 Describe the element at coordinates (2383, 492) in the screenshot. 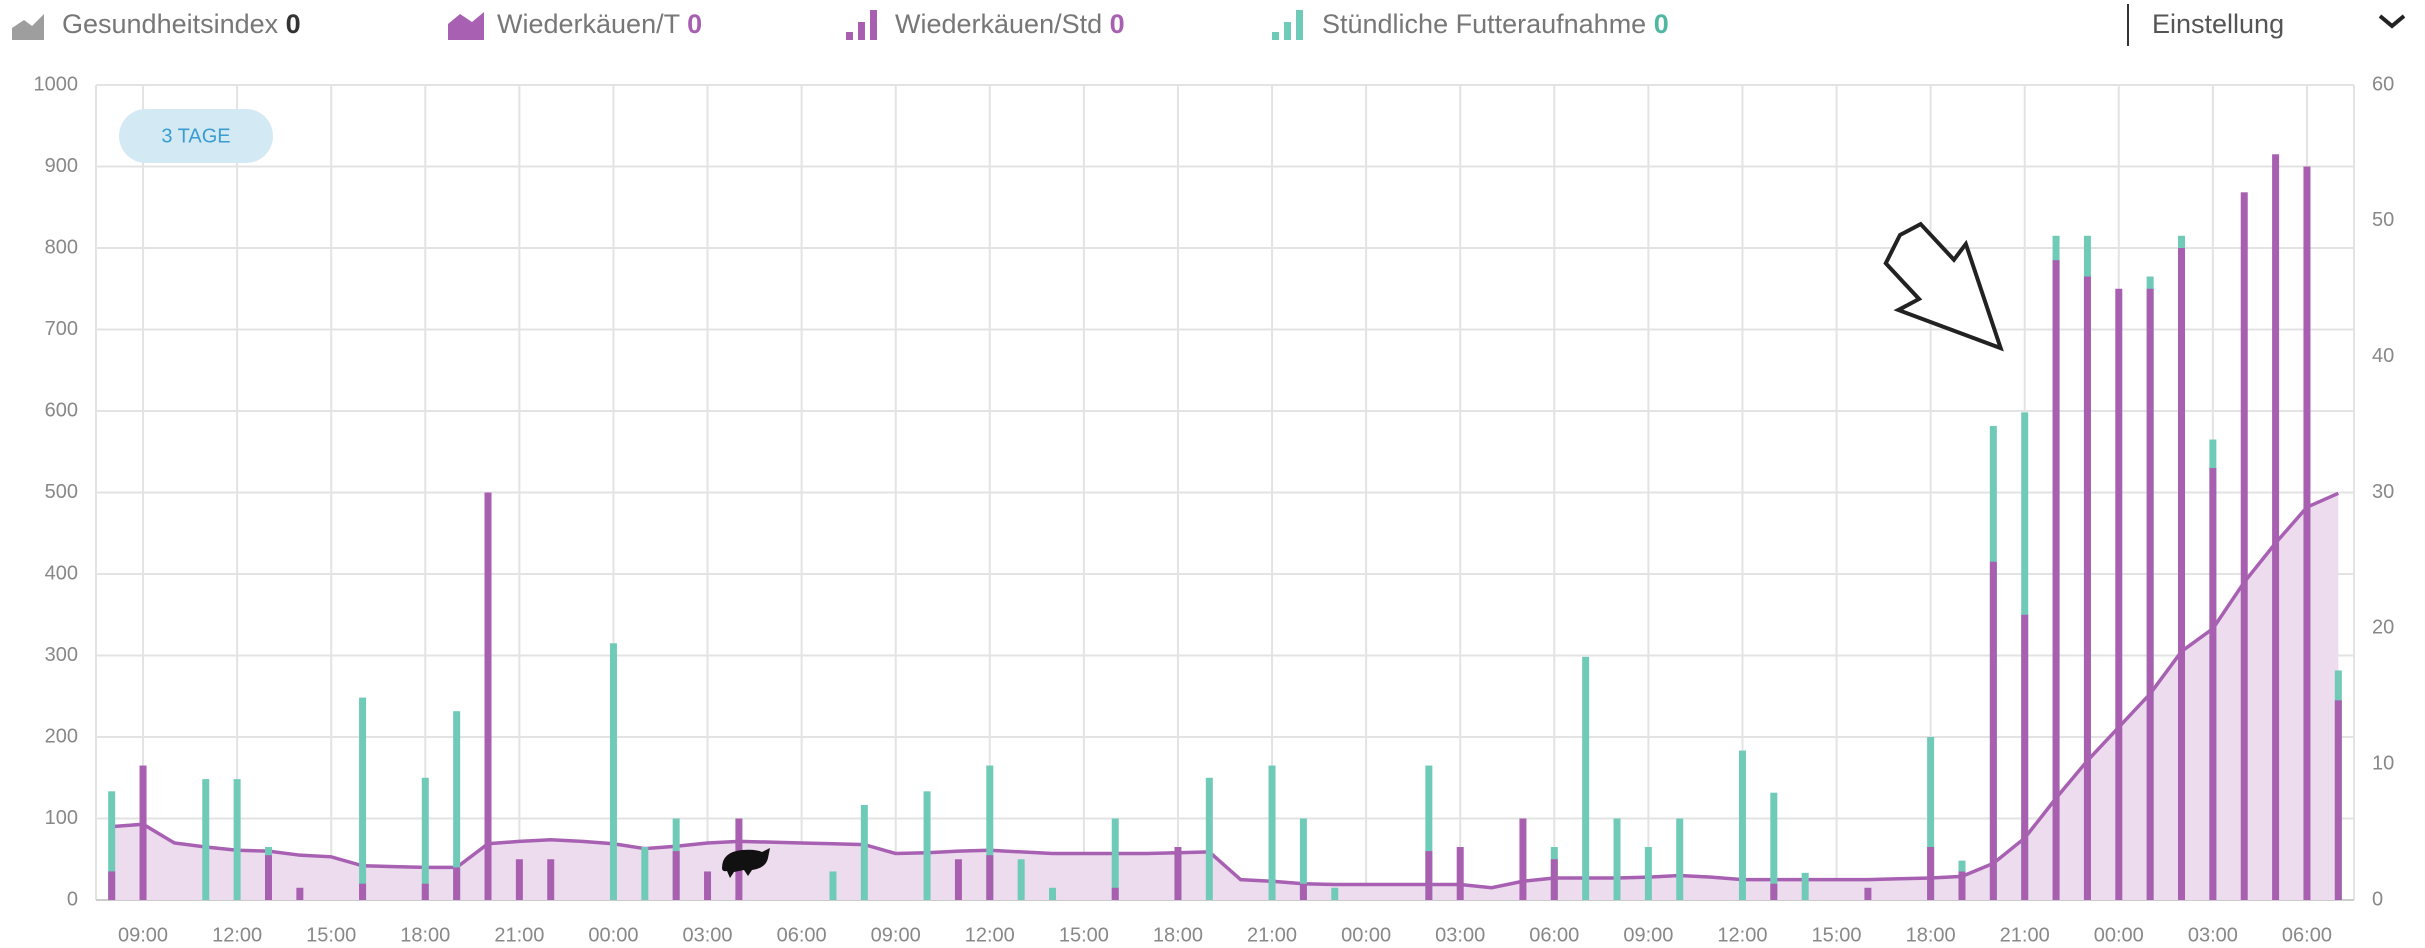

I see `y2-tick-label: 30` at that location.